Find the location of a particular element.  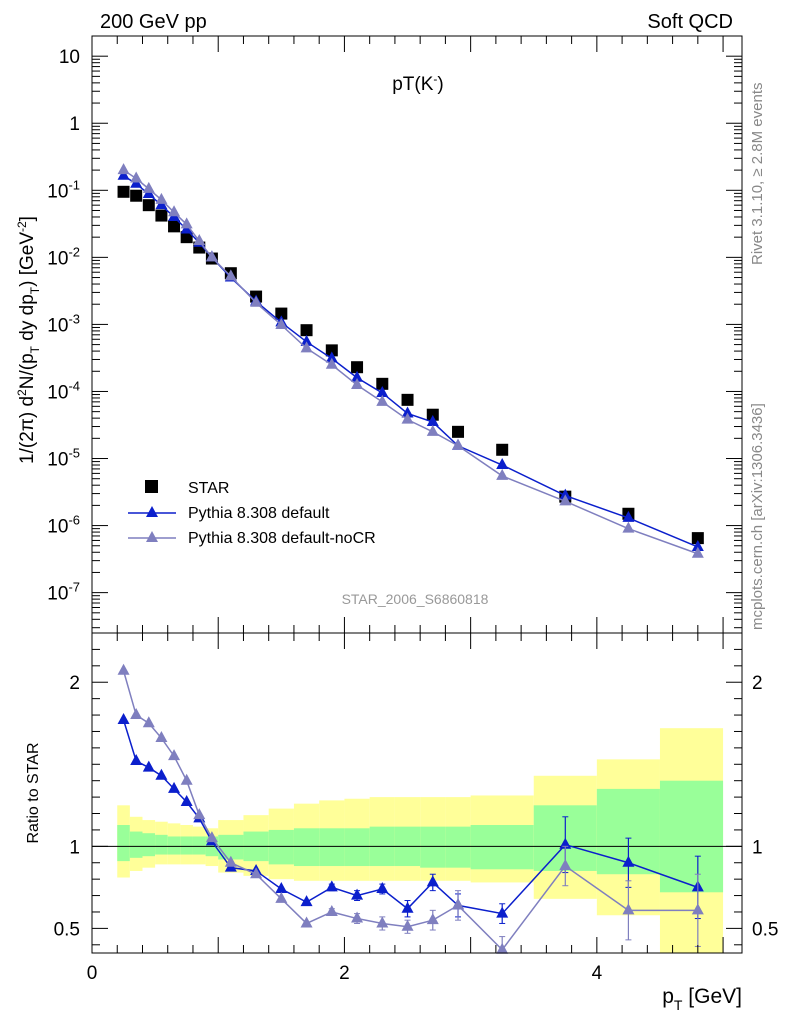

main-ytick-label: 10⁻¹ is located at coordinates (63, 189).